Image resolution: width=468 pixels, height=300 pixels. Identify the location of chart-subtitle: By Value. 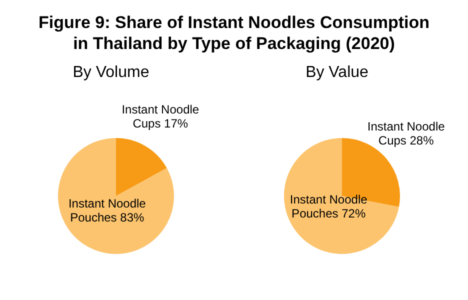
(337, 73).